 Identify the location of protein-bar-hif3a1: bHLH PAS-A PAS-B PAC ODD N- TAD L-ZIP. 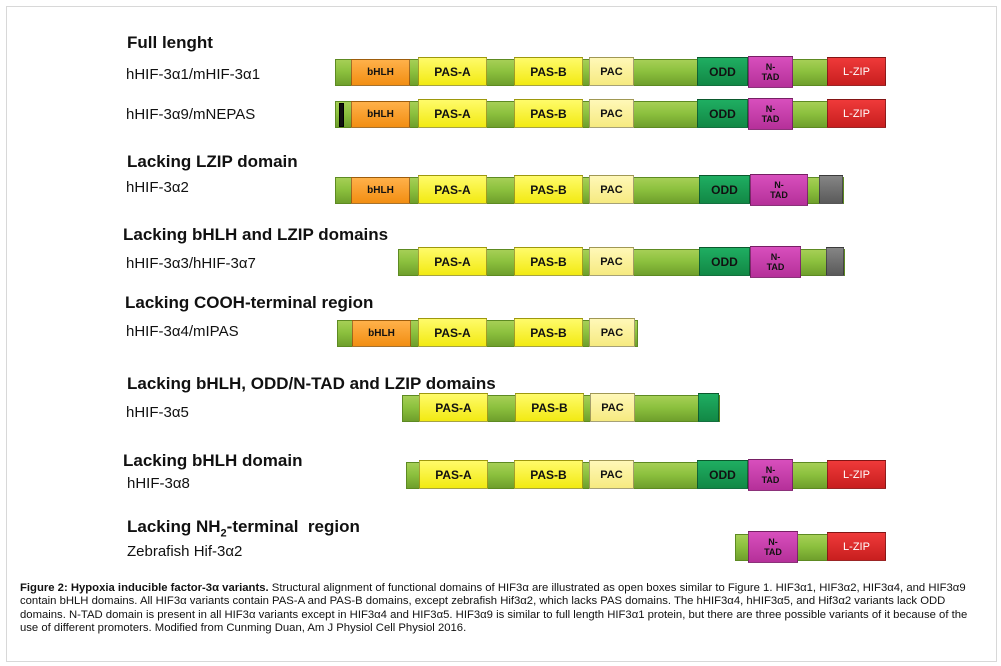
(610, 72).